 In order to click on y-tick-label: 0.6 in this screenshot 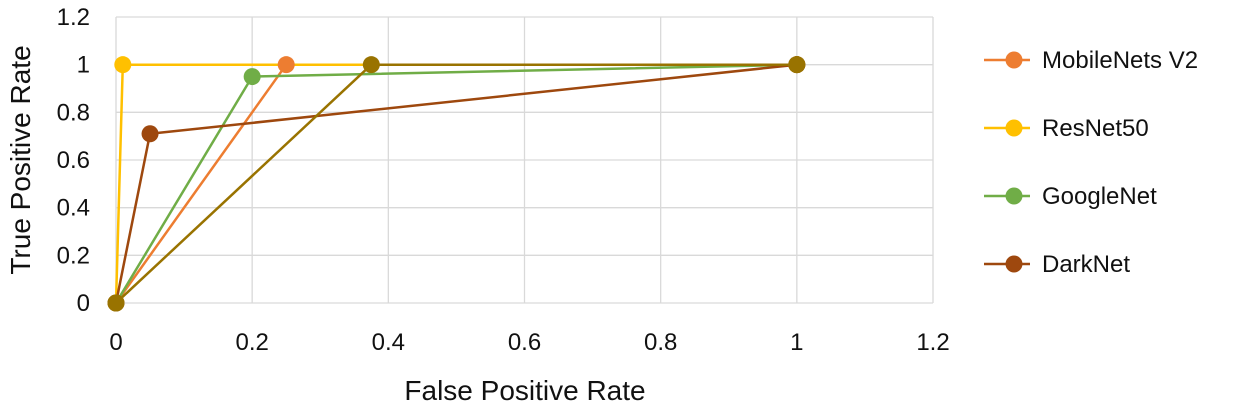, I will do `click(73, 160)`.